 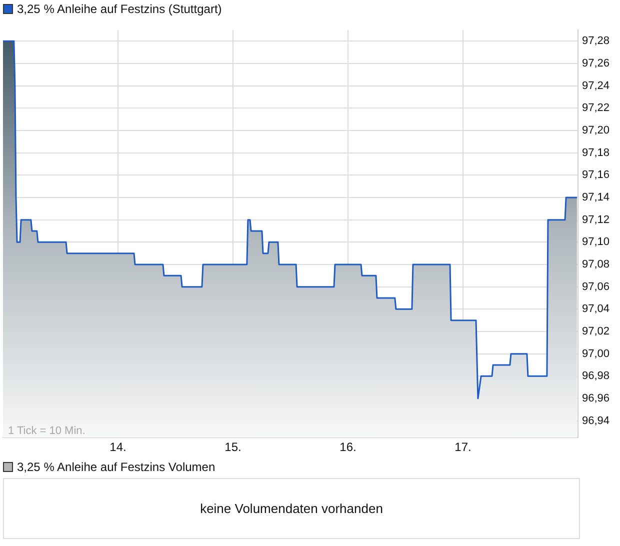 I want to click on y-tick-label: 96,96, so click(x=596, y=398).